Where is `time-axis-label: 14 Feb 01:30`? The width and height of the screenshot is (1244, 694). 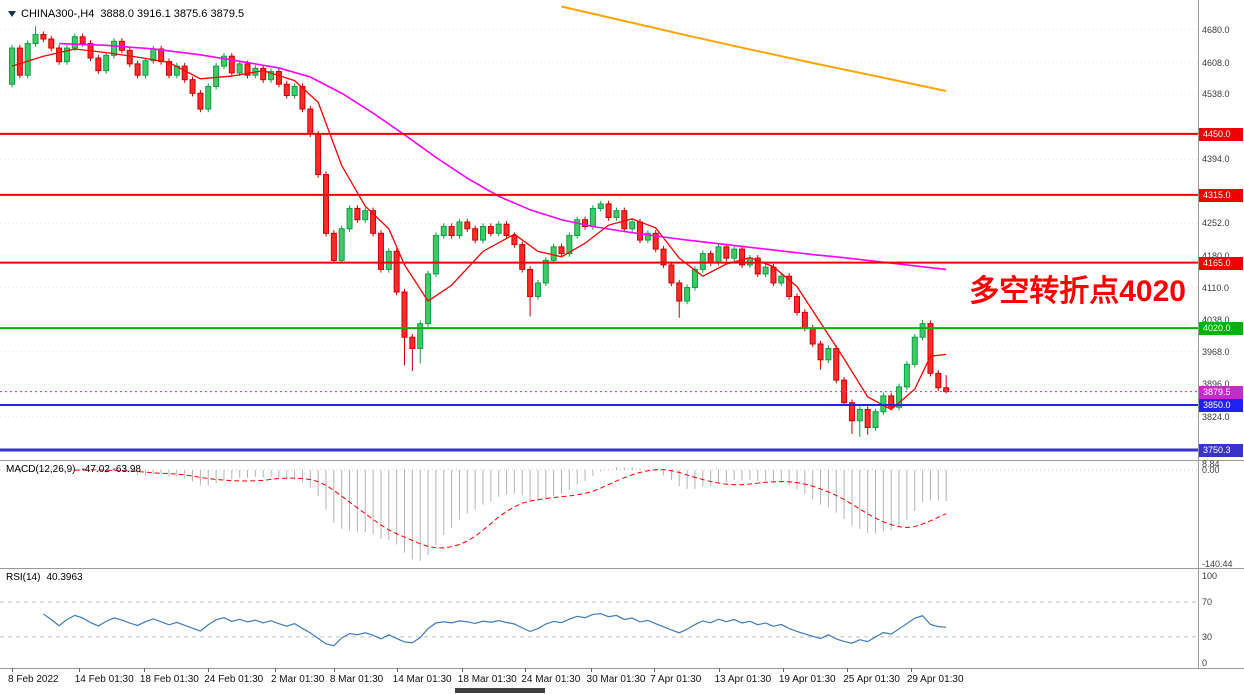 time-axis-label: 14 Feb 01:30 is located at coordinates (104, 679).